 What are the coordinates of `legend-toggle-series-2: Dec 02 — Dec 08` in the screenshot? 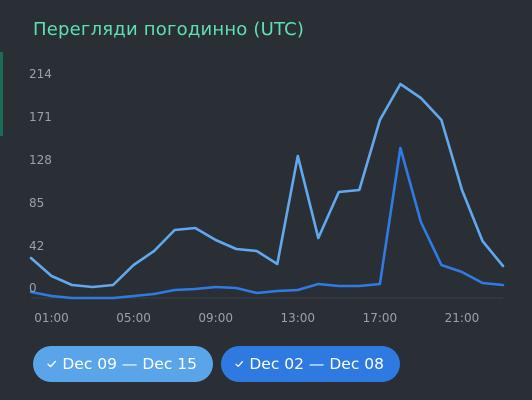 It's located at (310, 364).